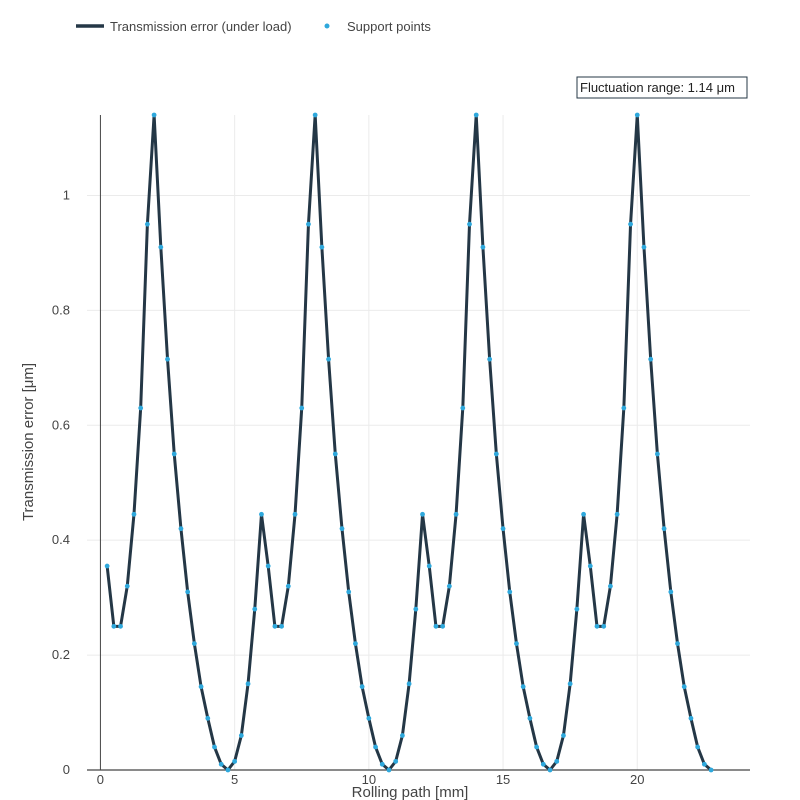  I want to click on legend-item-line: Transmission error (under load), so click(201, 26).